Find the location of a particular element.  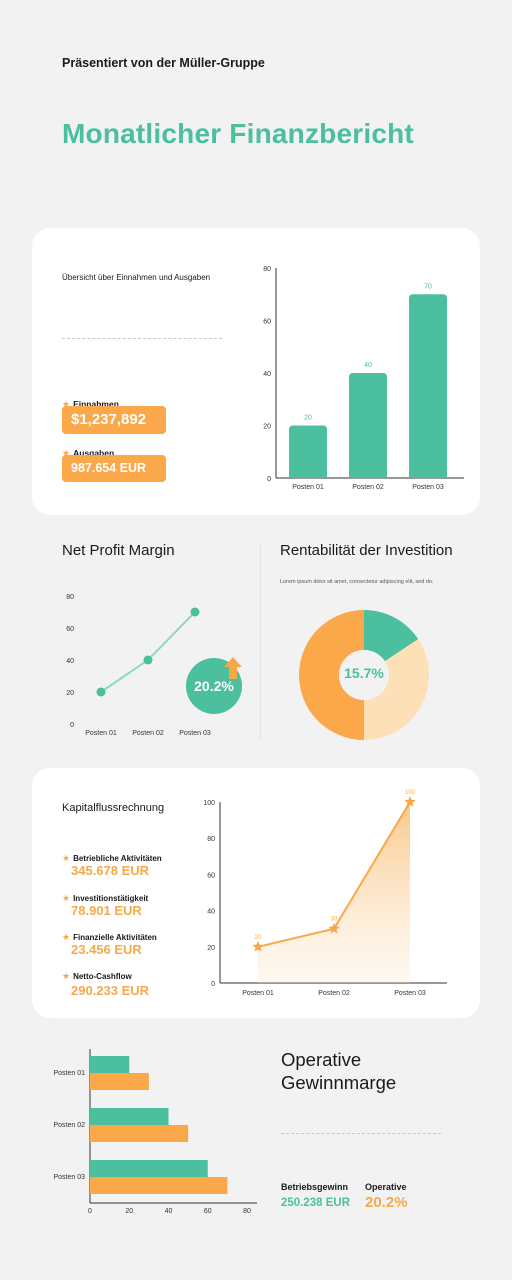

operating-stat1-label: Betriebsgewinn is located at coordinates (315, 1187).